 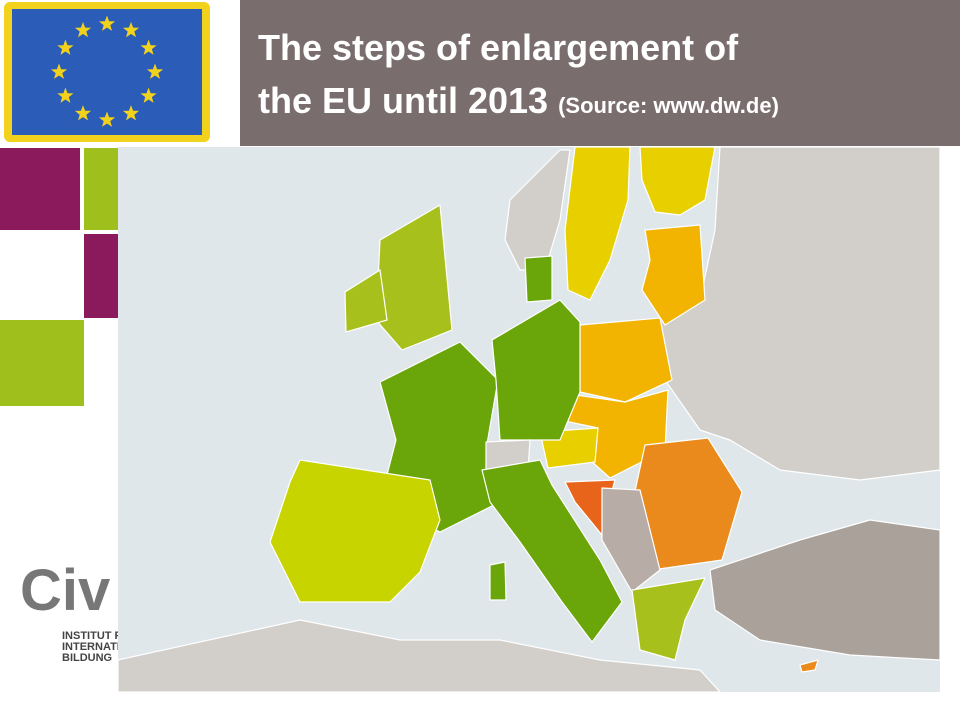 What do you see at coordinates (668, 105) in the screenshot?
I see `source: (Source: www.dw.de)` at bounding box center [668, 105].